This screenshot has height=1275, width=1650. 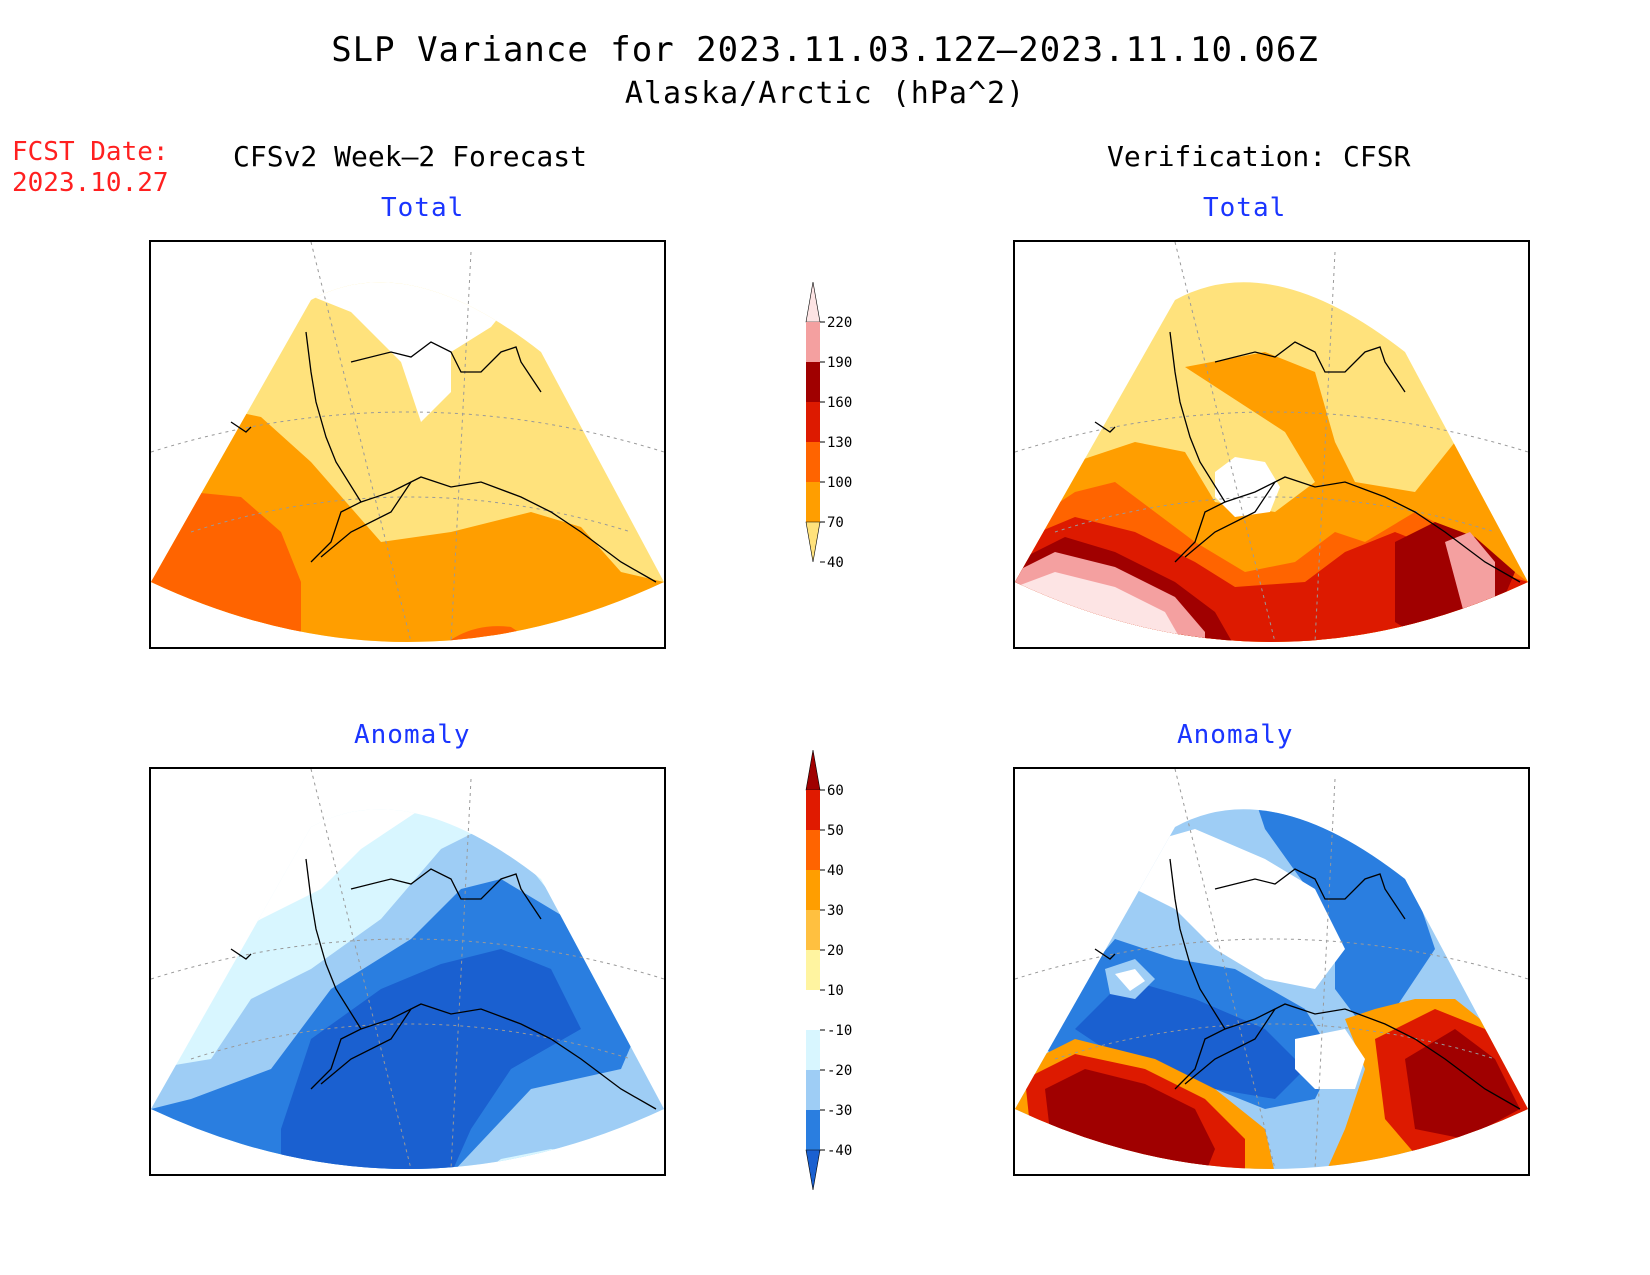 I want to click on colorbar-anomaly-label: 30, so click(x=835, y=911).